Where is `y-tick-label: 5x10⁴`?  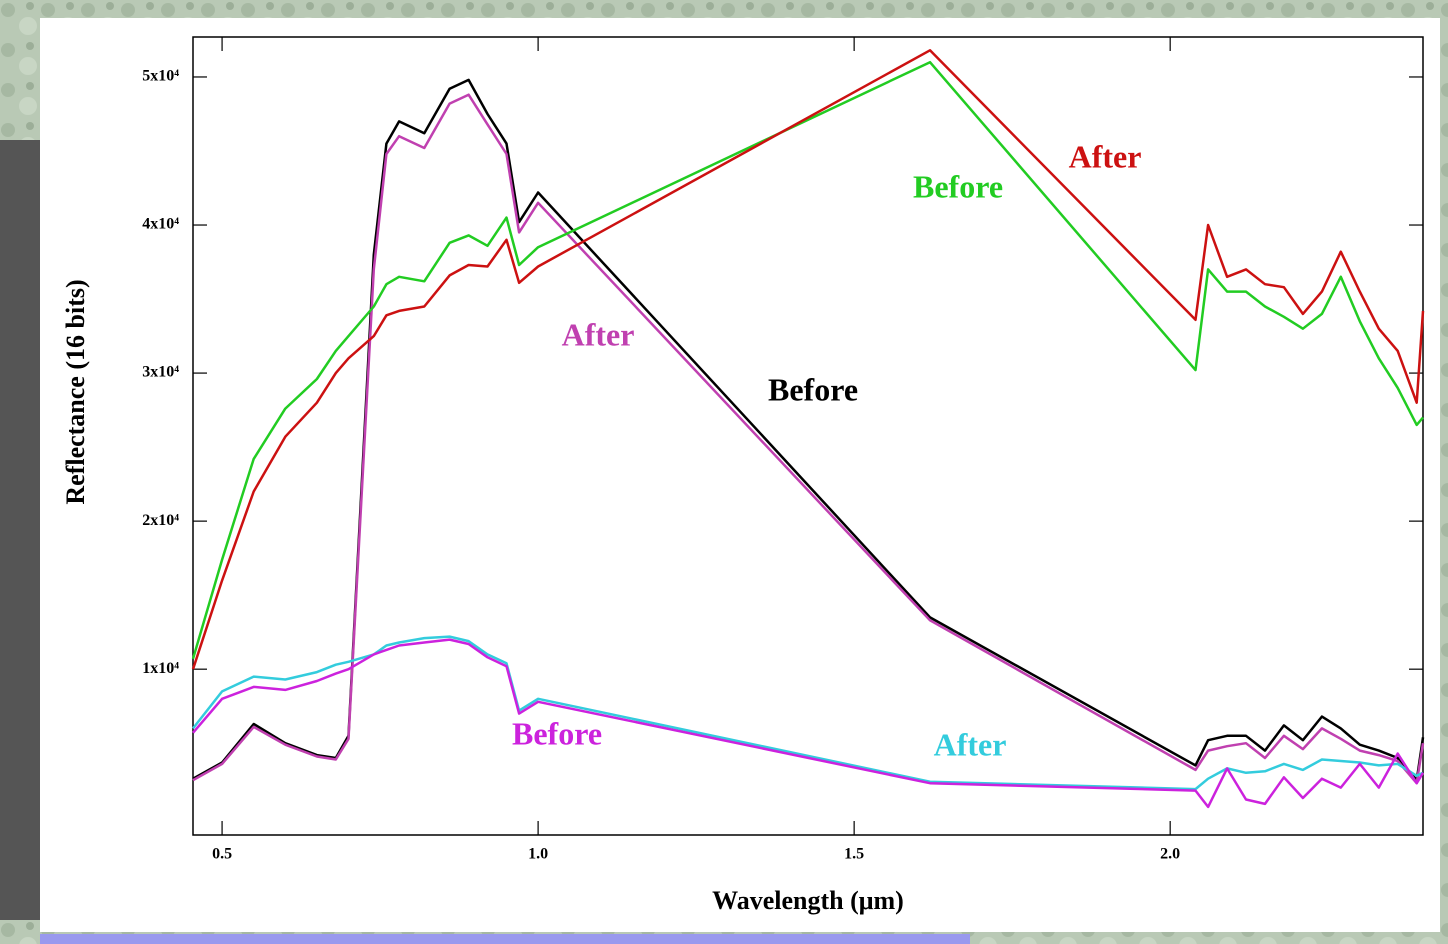
y-tick-label: 5x10⁴ is located at coordinates (160, 76).